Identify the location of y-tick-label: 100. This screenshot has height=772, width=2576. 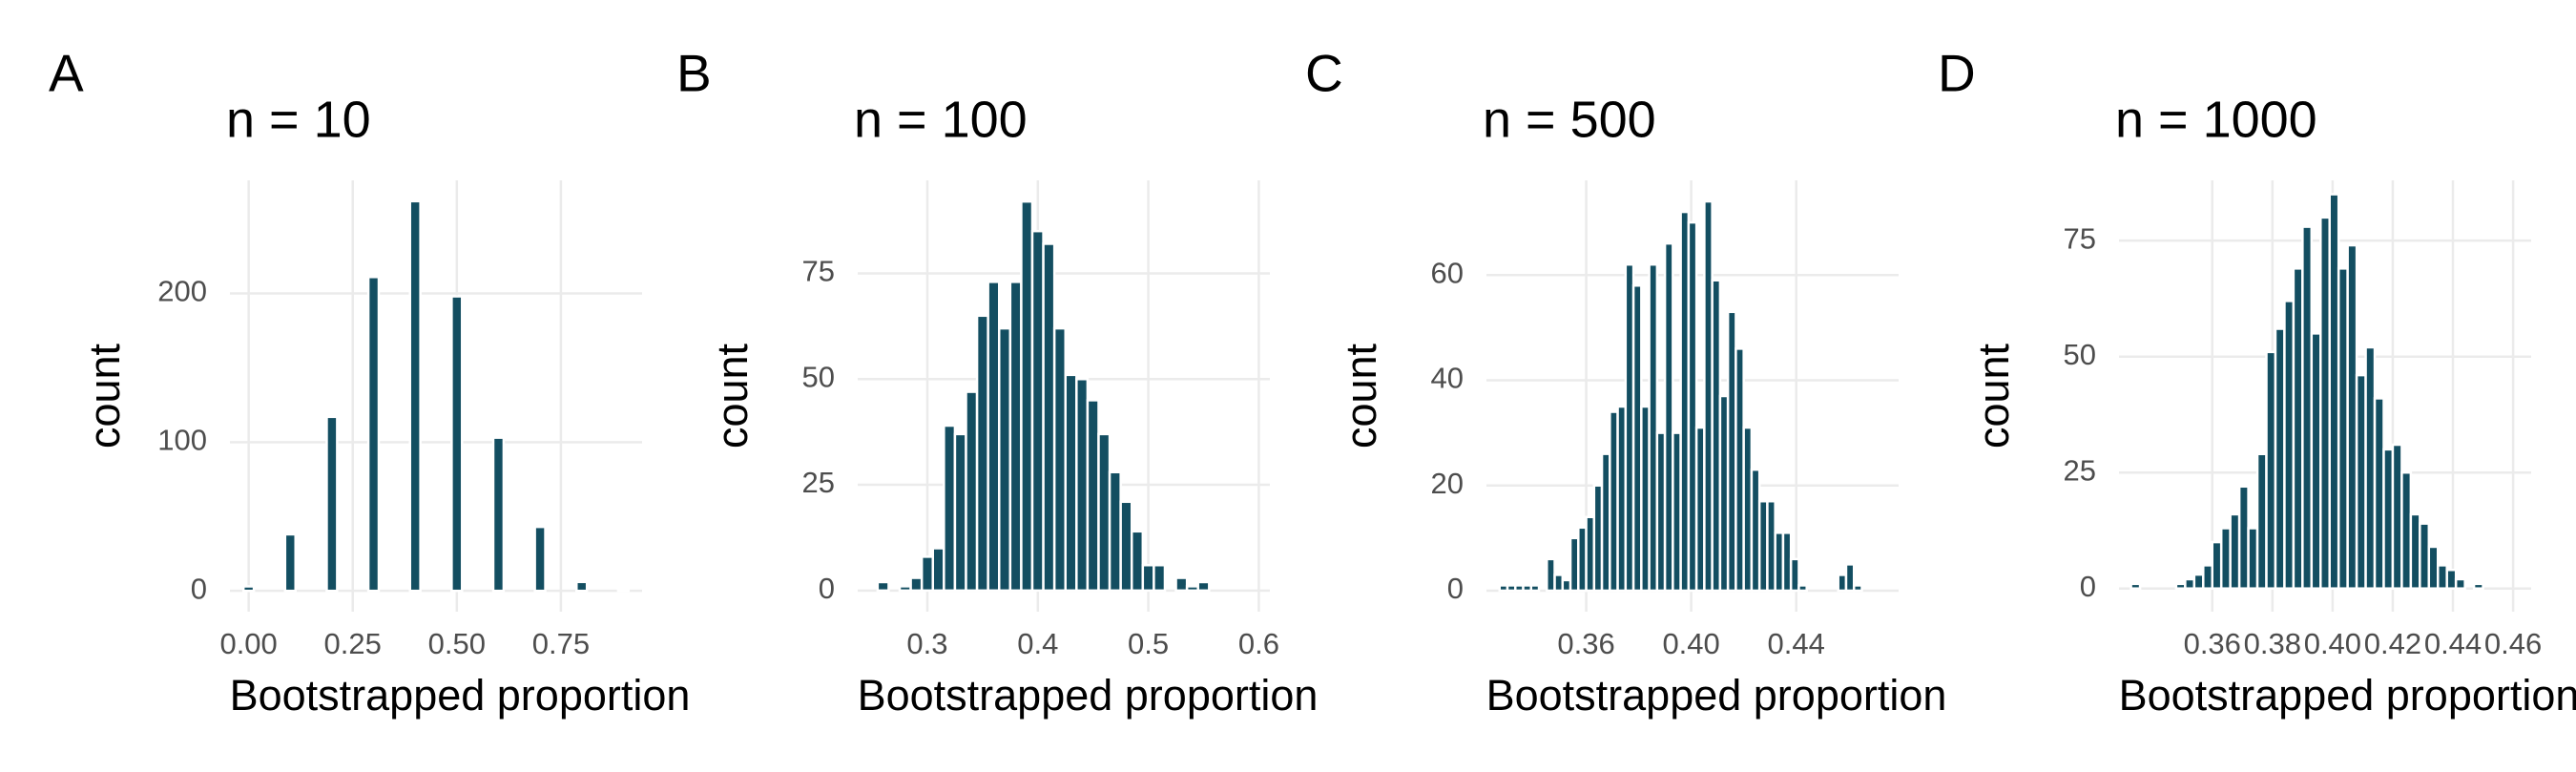
(182, 440).